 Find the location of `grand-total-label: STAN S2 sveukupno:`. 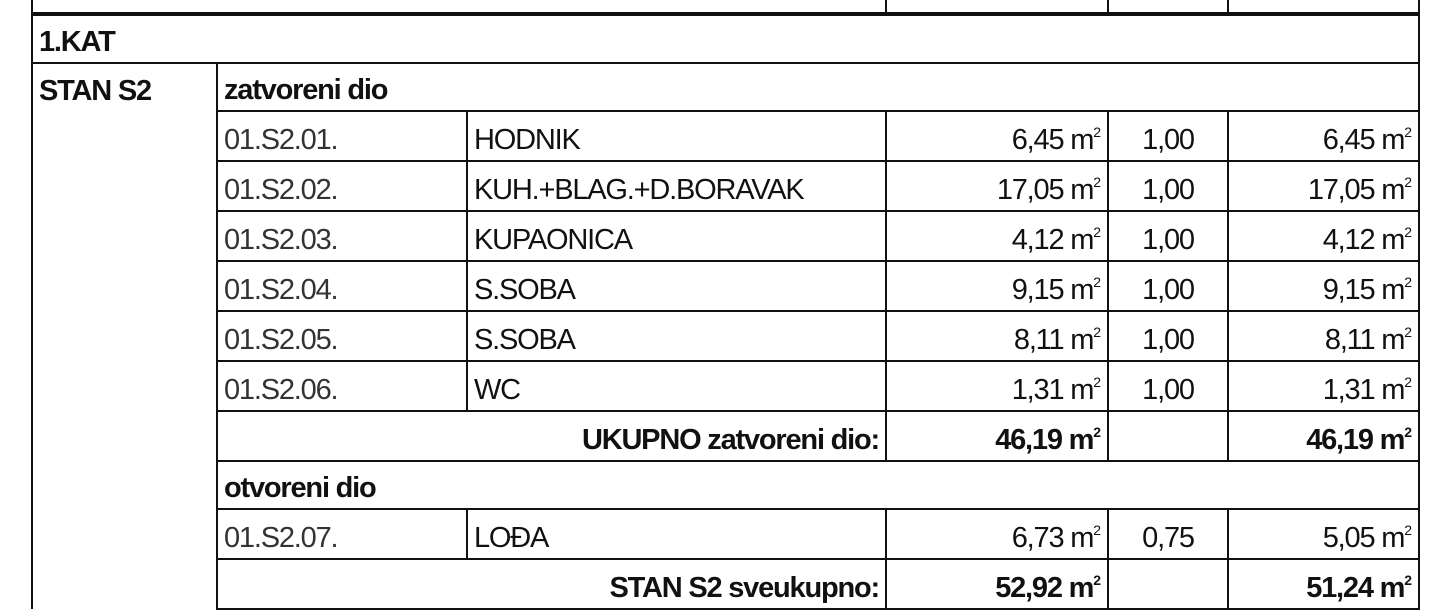

grand-total-label: STAN S2 sveukupno: is located at coordinates (552, 584).